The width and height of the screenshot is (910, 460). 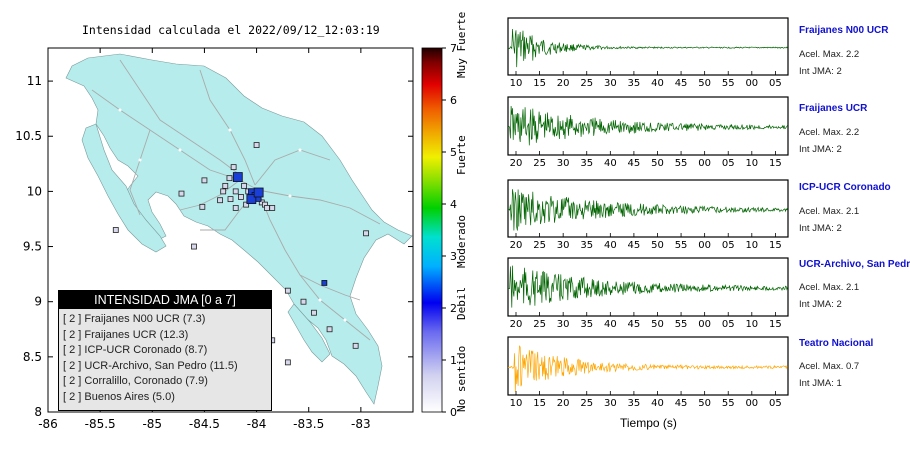 What do you see at coordinates (461, 303) in the screenshot?
I see `colorbar-label-debil: Debil` at bounding box center [461, 303].